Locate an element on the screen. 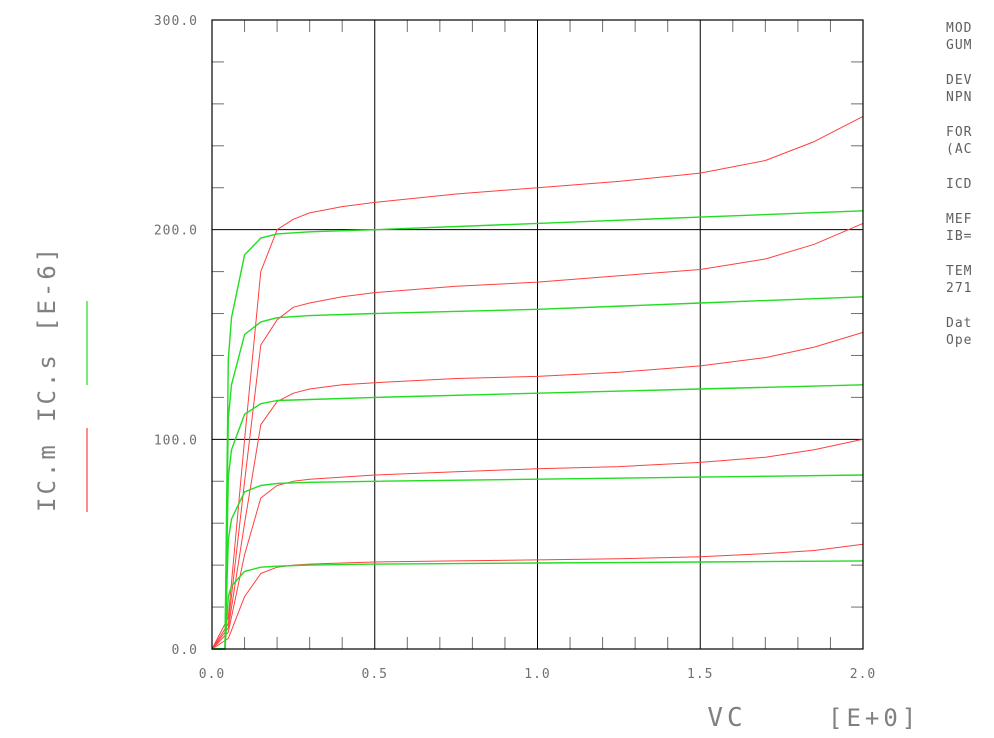 The image size is (994, 738). x-tick-label: 1.5 is located at coordinates (700, 674).